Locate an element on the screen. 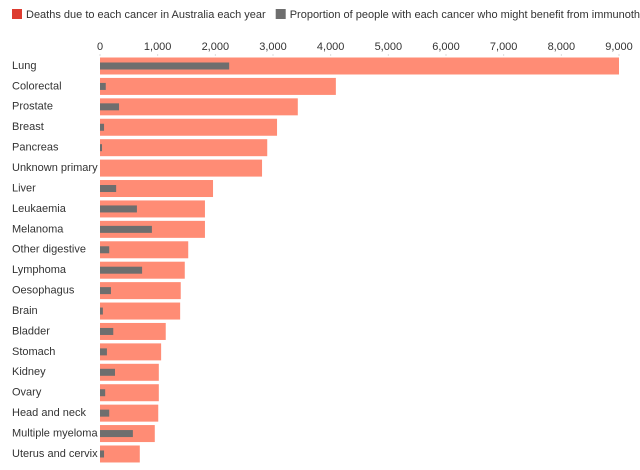  y-tick-label: Bladder is located at coordinates (31, 331).